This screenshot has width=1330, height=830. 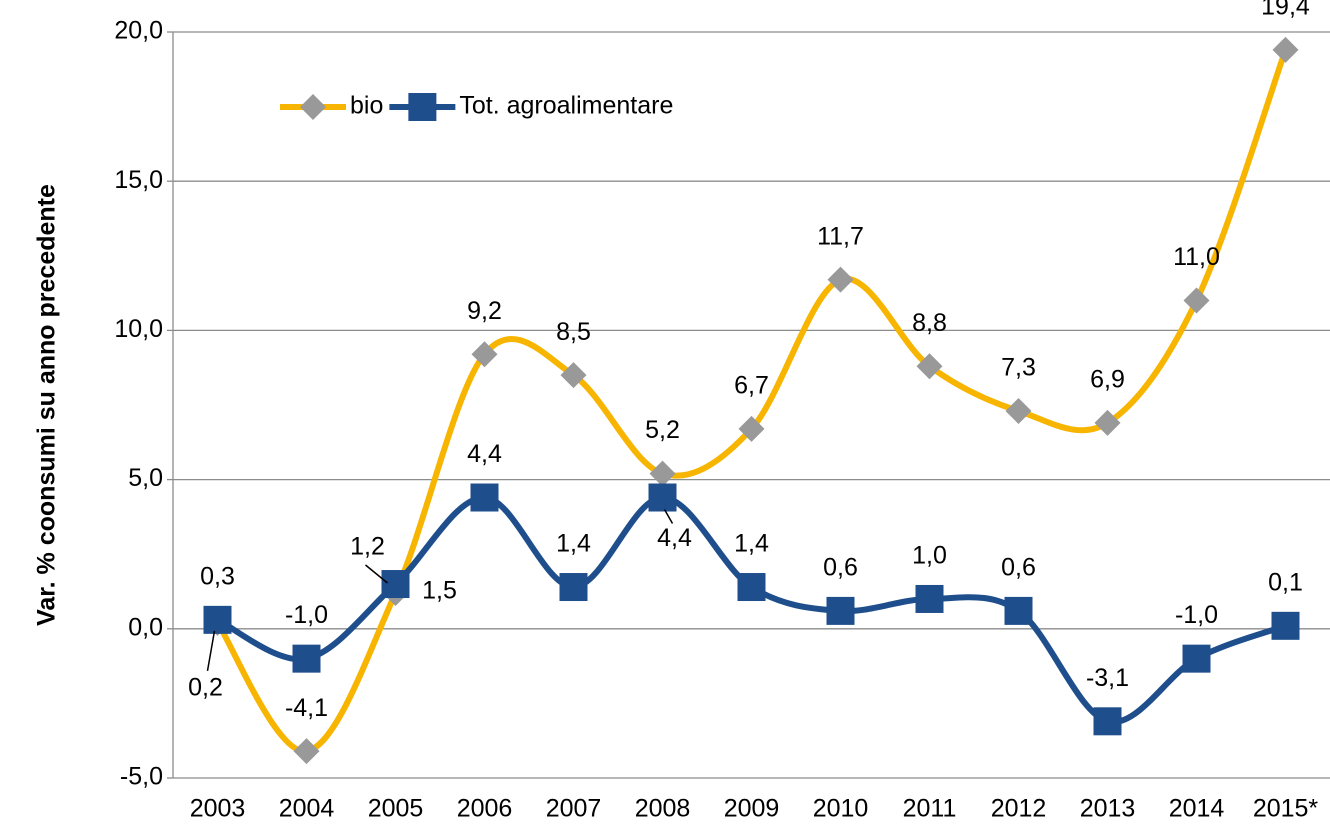 I want to click on x-tick-label: 2013, so click(x=1108, y=809).